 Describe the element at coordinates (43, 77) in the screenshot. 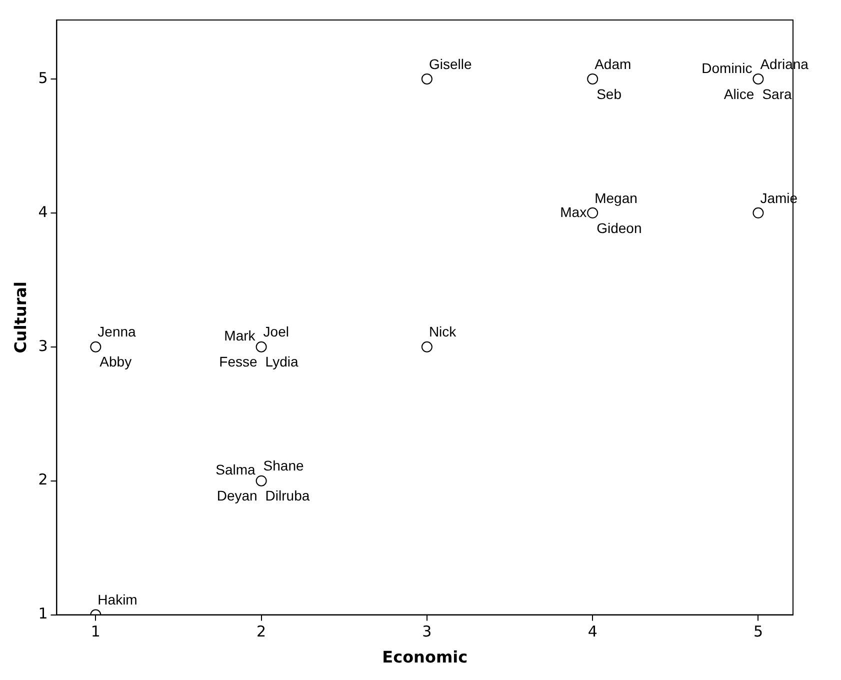

I see `y-tick-label: 5` at that location.